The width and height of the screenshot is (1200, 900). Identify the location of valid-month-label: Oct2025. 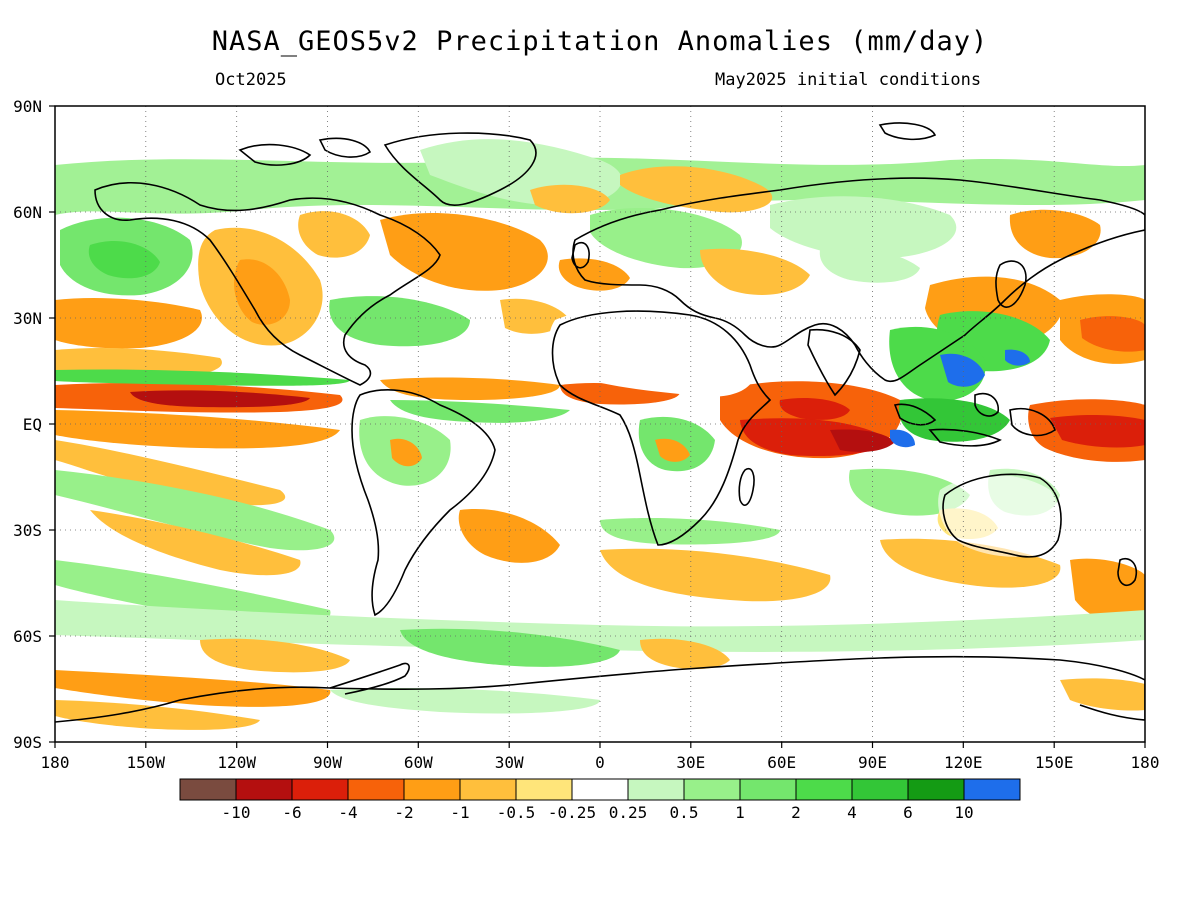
(251, 80).